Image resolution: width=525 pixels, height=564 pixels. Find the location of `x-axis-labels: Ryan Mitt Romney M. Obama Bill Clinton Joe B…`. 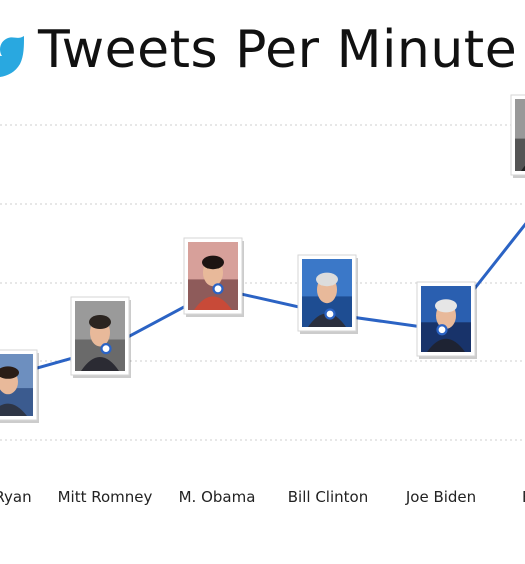

x-axis-labels: Ryan Mitt Romney M. Obama Bill Clinton Joe B… is located at coordinates (262, 497).